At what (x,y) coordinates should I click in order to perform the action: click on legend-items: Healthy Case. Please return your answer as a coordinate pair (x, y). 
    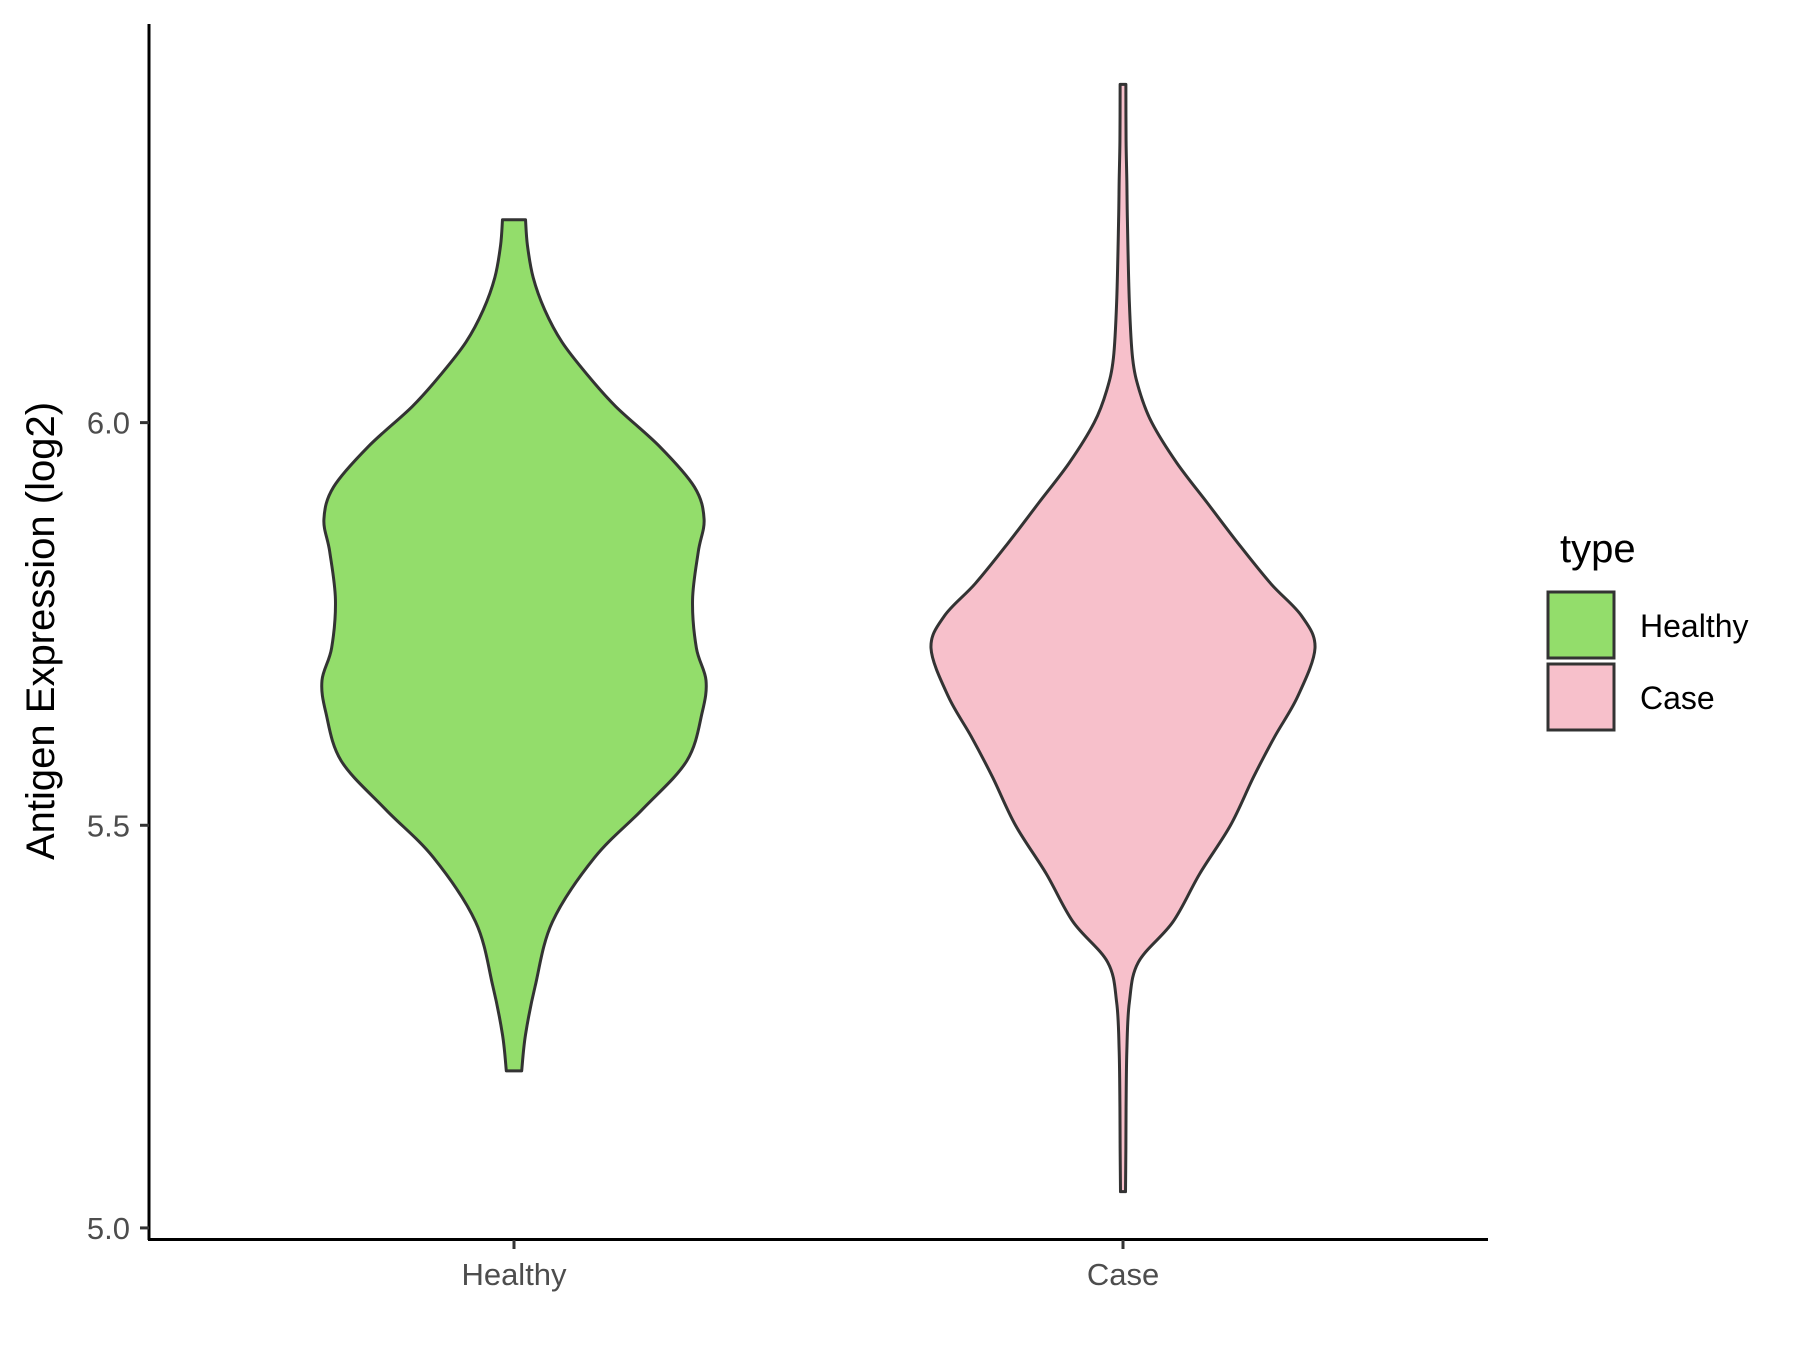
    Looking at the image, I should click on (1647, 661).